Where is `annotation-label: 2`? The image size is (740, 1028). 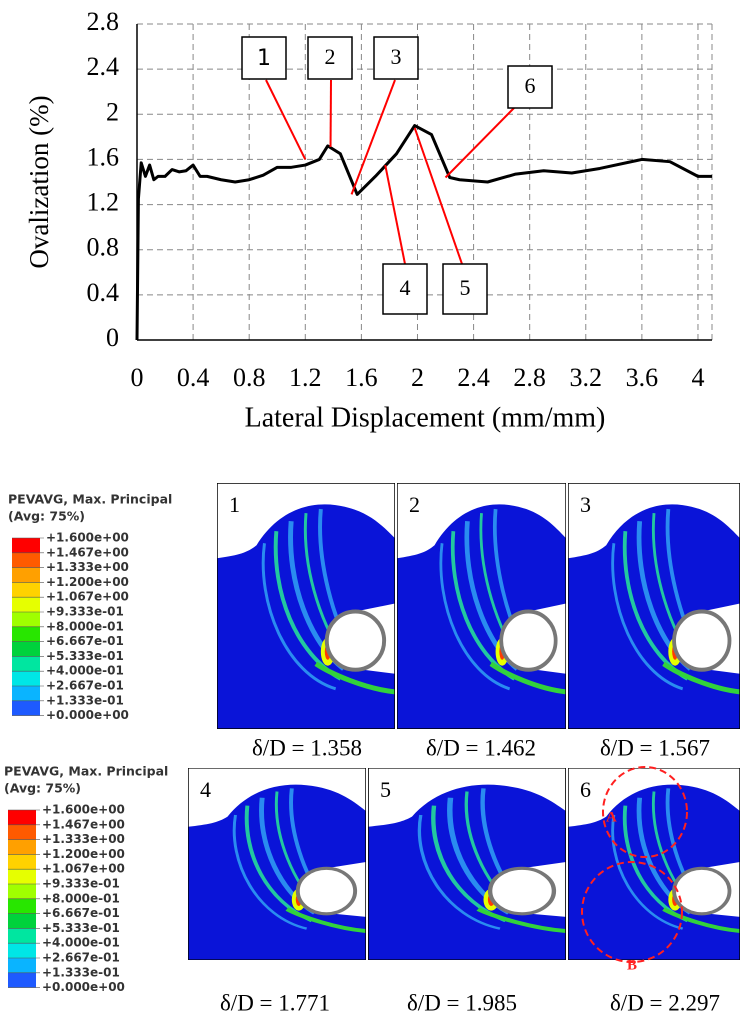
annotation-label: 2 is located at coordinates (330, 56).